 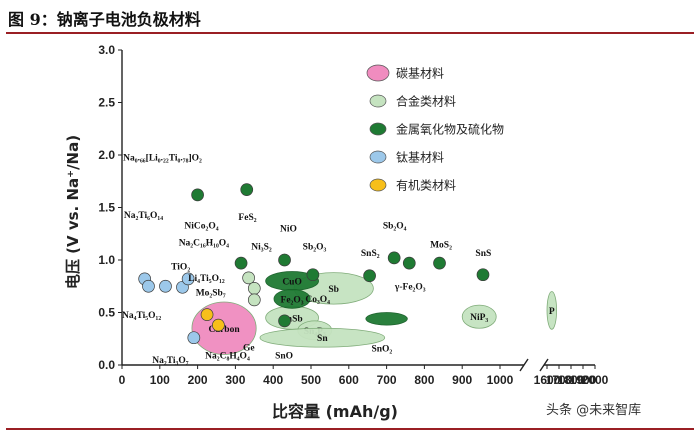 I want to click on annotation-label: MoS₂, so click(x=441, y=245).